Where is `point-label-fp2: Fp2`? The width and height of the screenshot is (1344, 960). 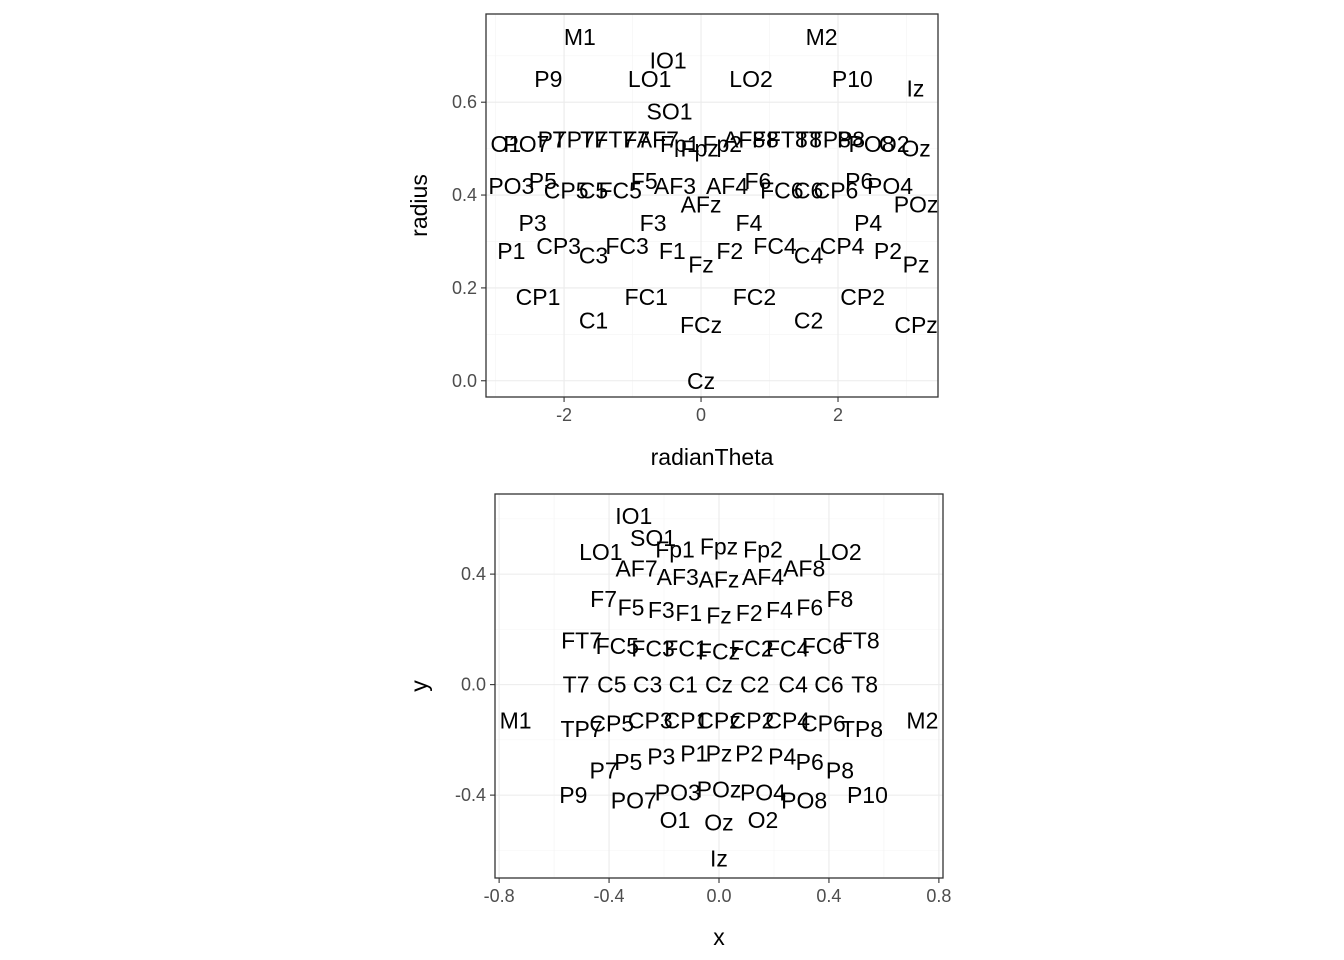
point-label-fp2: Fp2 is located at coordinates (722, 144).